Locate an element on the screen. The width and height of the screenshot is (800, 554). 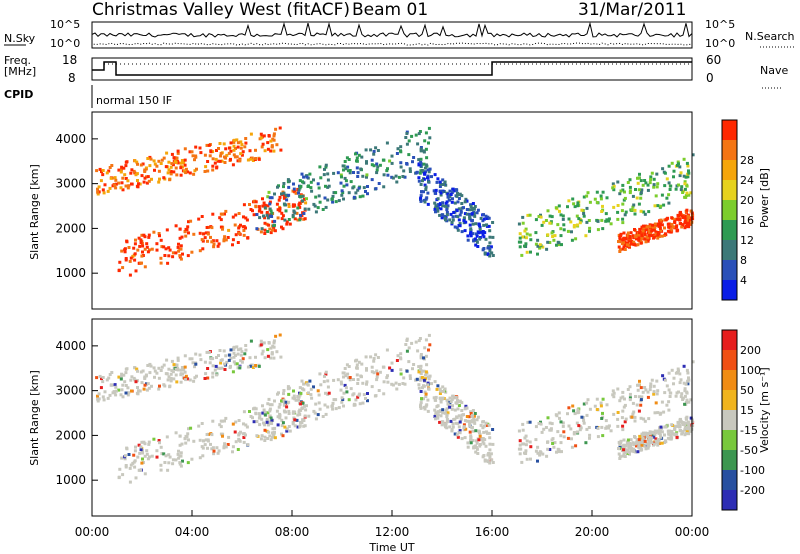
beam-title: Beam 01 is located at coordinates (390, 10).